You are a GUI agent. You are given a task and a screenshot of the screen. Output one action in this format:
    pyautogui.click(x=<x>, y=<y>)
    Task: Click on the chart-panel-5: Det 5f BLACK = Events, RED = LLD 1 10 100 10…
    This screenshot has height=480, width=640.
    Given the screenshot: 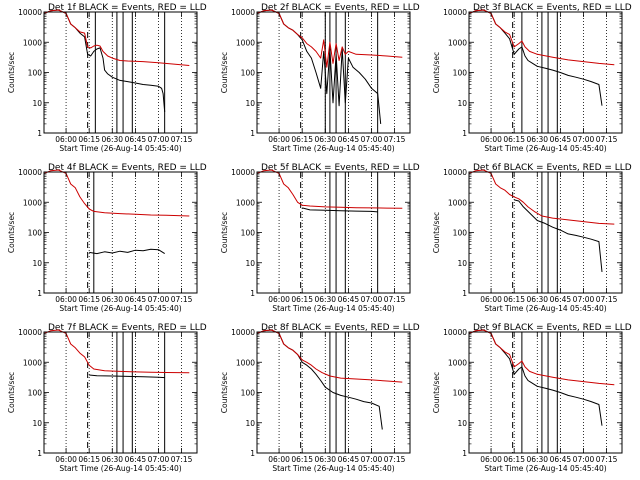 What is the action you would take?
    pyautogui.click(x=320, y=238)
    